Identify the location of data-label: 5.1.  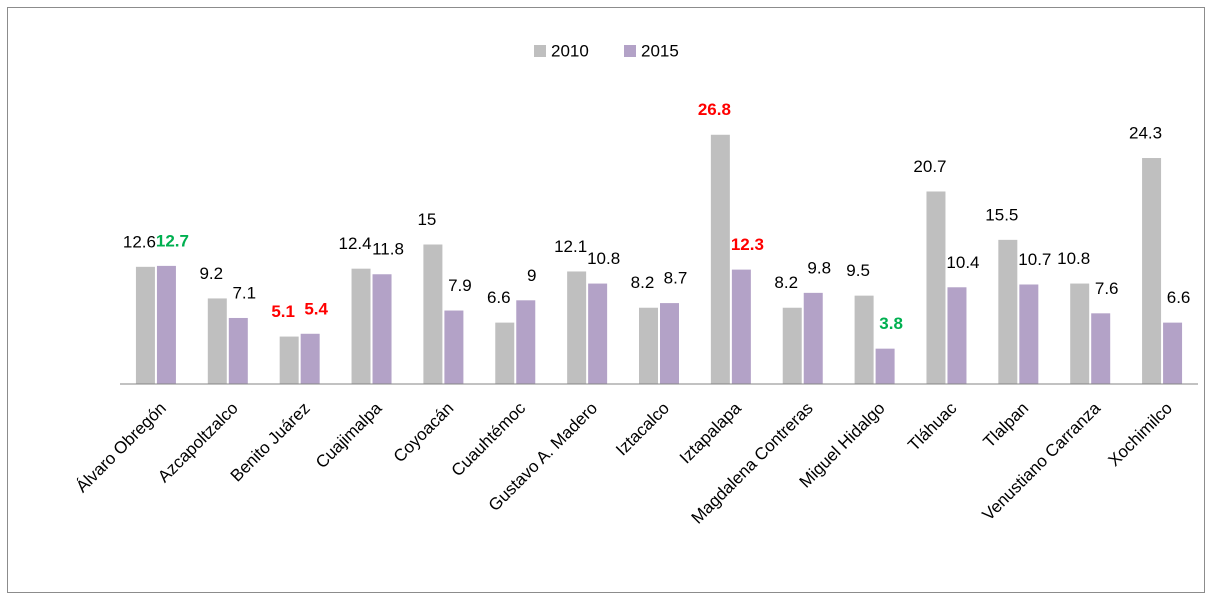
(283, 311).